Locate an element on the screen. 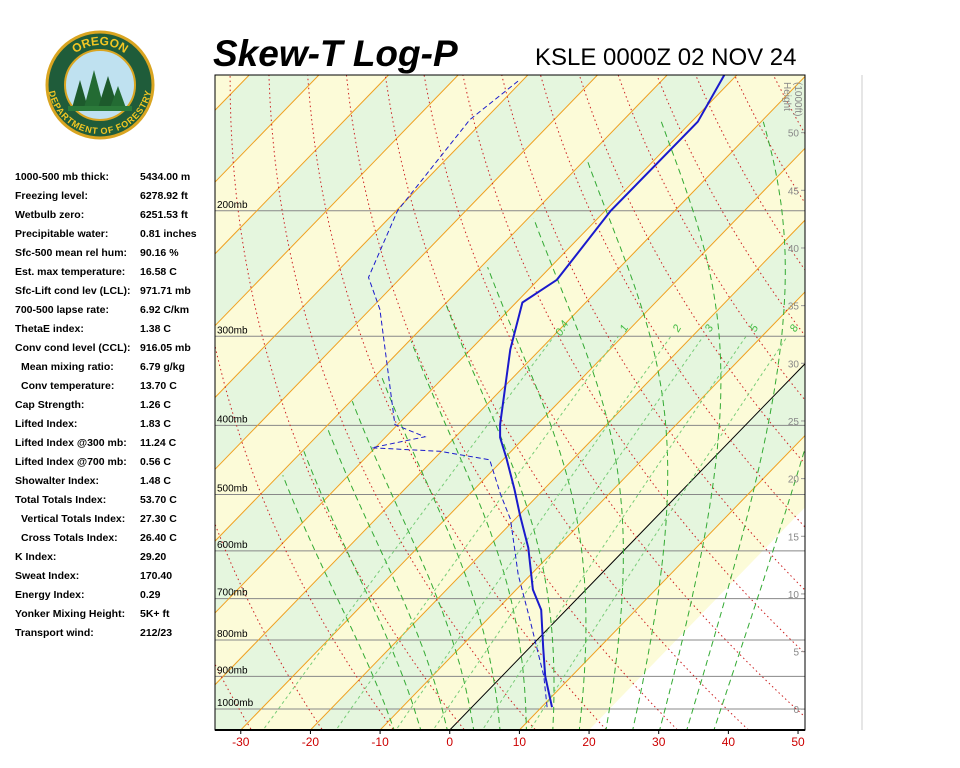  index-value: 13.70 C is located at coordinates (158, 386).